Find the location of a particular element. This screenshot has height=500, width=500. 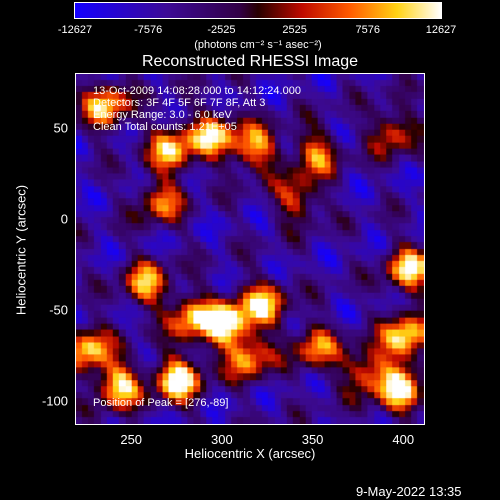

colorbar is located at coordinates (258, 10).